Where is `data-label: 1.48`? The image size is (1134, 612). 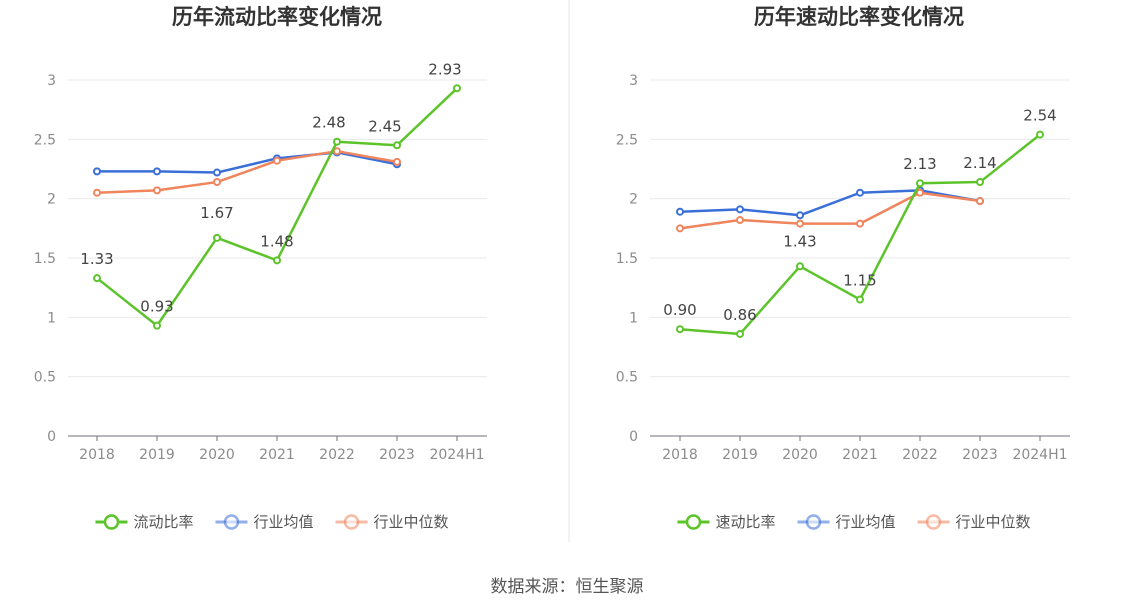
data-label: 1.48 is located at coordinates (276, 241).